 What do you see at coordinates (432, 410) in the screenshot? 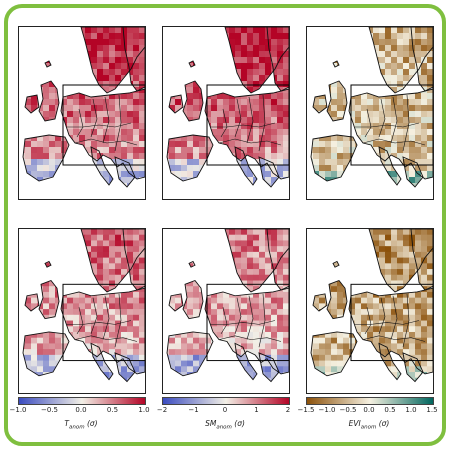
I see `colorbar-tick-label: 1.5` at bounding box center [432, 410].